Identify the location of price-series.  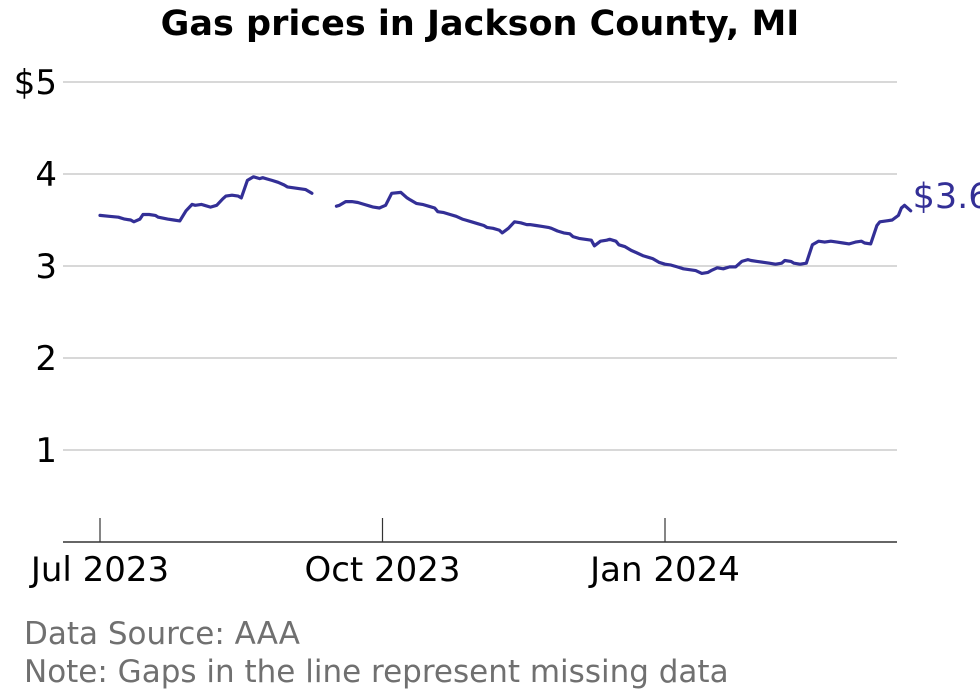
(505, 225).